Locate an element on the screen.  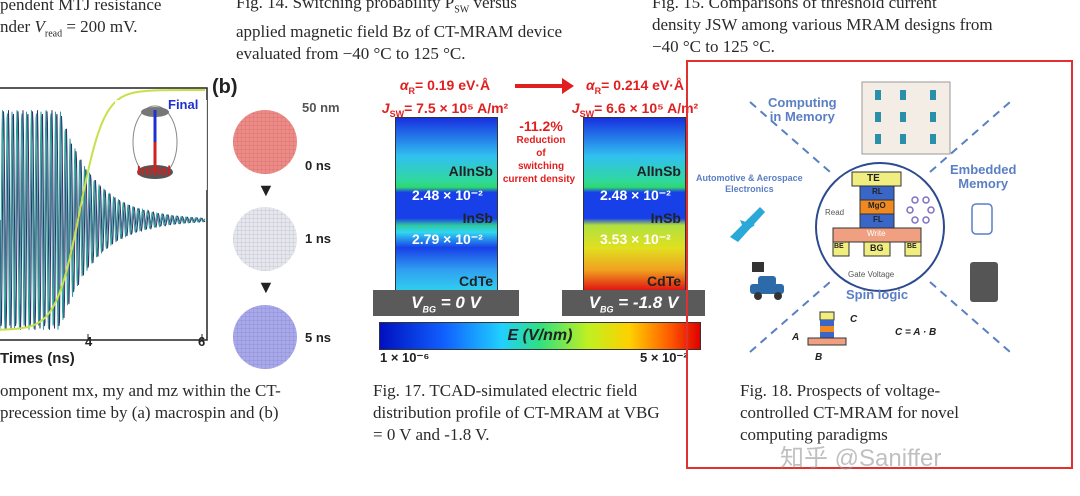
note-line: switching is located at coordinates (541, 166).